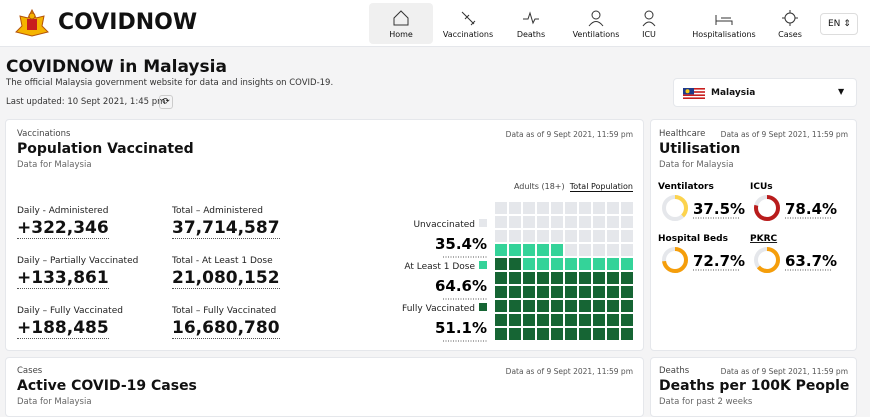 This screenshot has width=870, height=417. Describe the element at coordinates (724, 34) in the screenshot. I see `nav-label: Hospitalisations` at that location.